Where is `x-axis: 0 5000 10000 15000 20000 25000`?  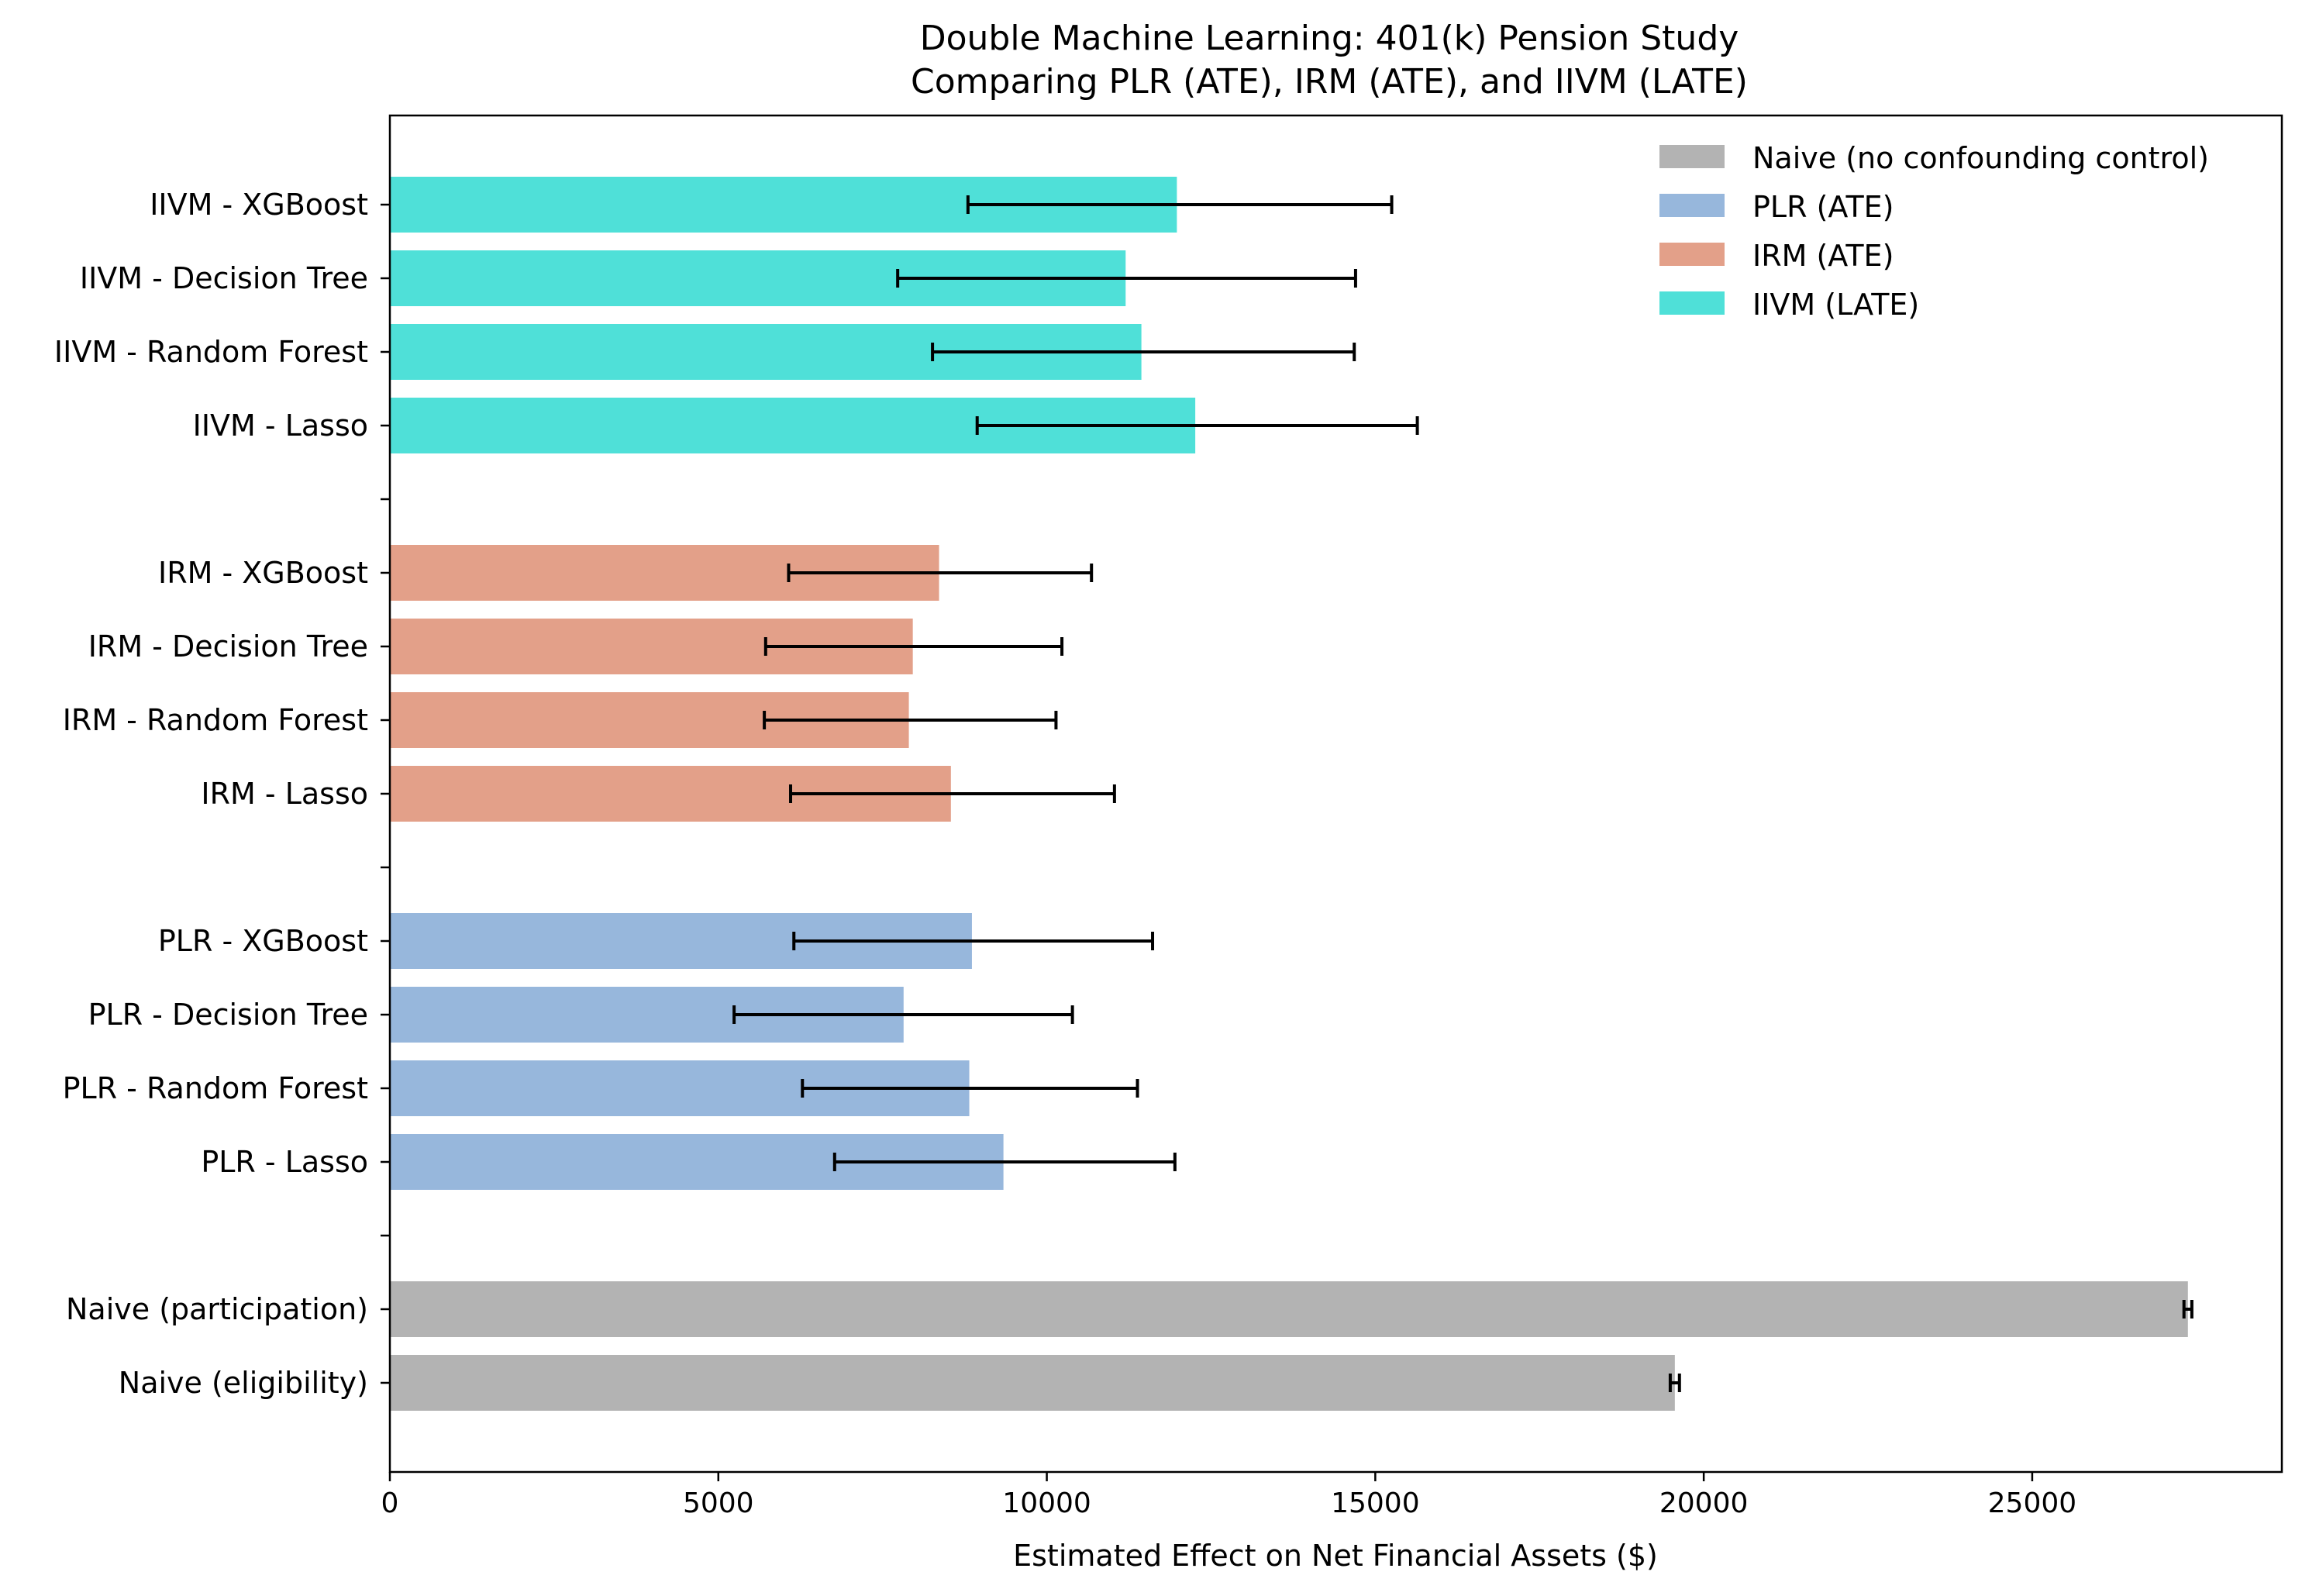
x-axis: 0 5000 10000 15000 20000 25000 is located at coordinates (1229, 1495).